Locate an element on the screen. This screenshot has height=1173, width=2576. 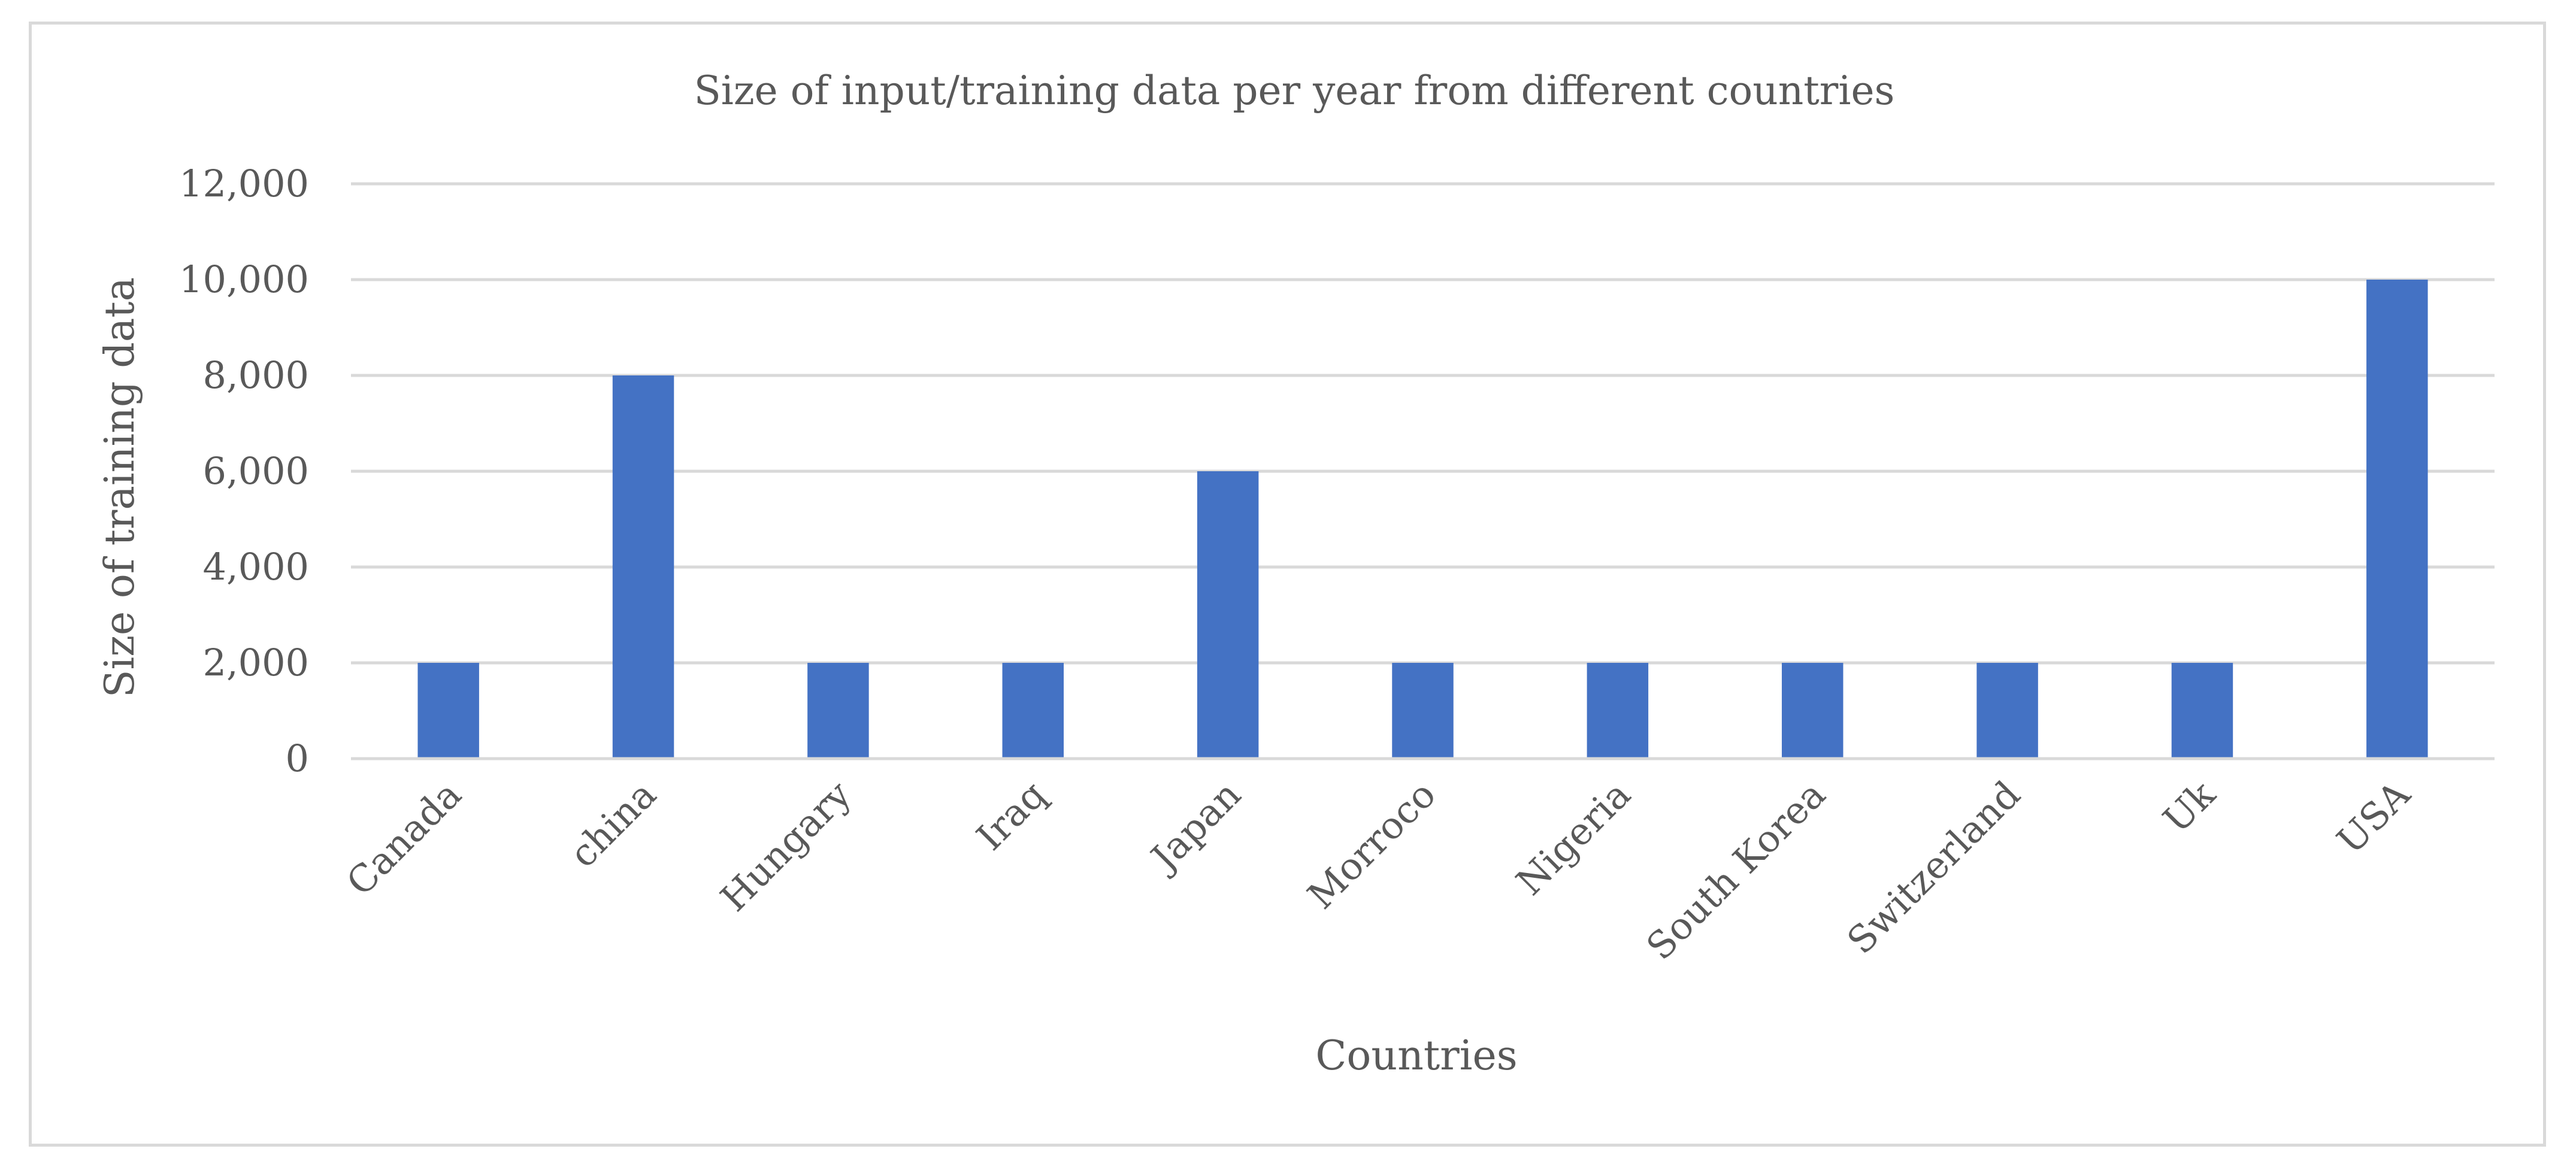
x-category-label: Hungary is located at coordinates (785, 846).